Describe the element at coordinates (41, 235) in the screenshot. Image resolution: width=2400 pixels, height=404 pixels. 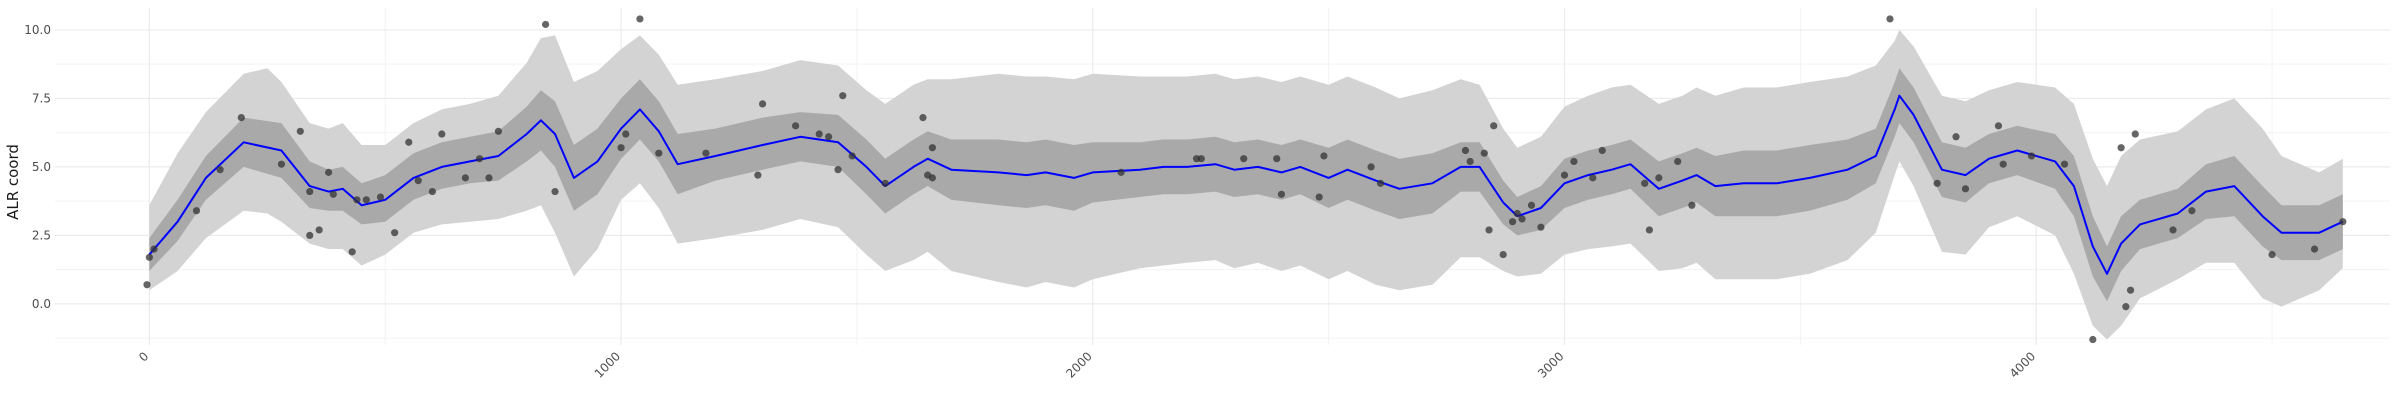
I see `y-tick-label: 2.5` at that location.